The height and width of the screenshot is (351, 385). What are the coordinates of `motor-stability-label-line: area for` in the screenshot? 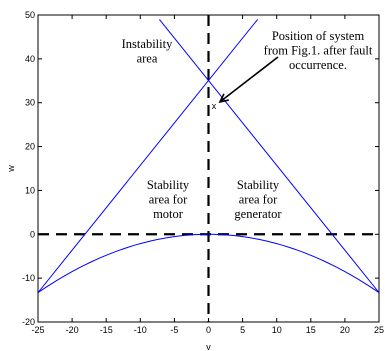 It's located at (168, 200).